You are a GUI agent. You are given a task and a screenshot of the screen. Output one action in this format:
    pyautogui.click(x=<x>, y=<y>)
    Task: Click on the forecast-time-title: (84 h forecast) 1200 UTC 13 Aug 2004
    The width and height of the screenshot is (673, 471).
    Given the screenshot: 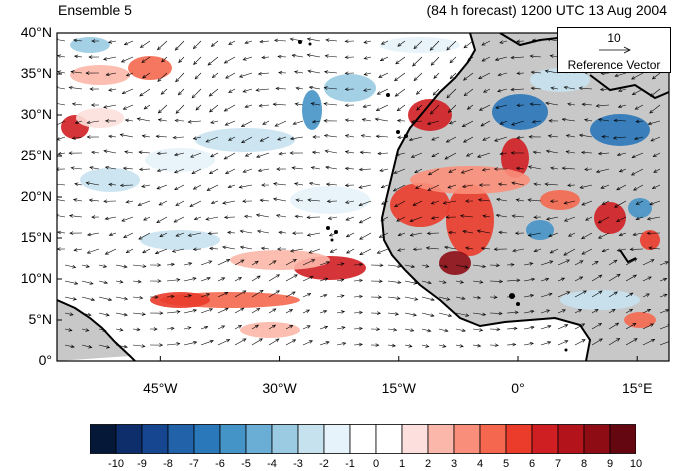 What is the action you would take?
    pyautogui.click(x=546, y=10)
    